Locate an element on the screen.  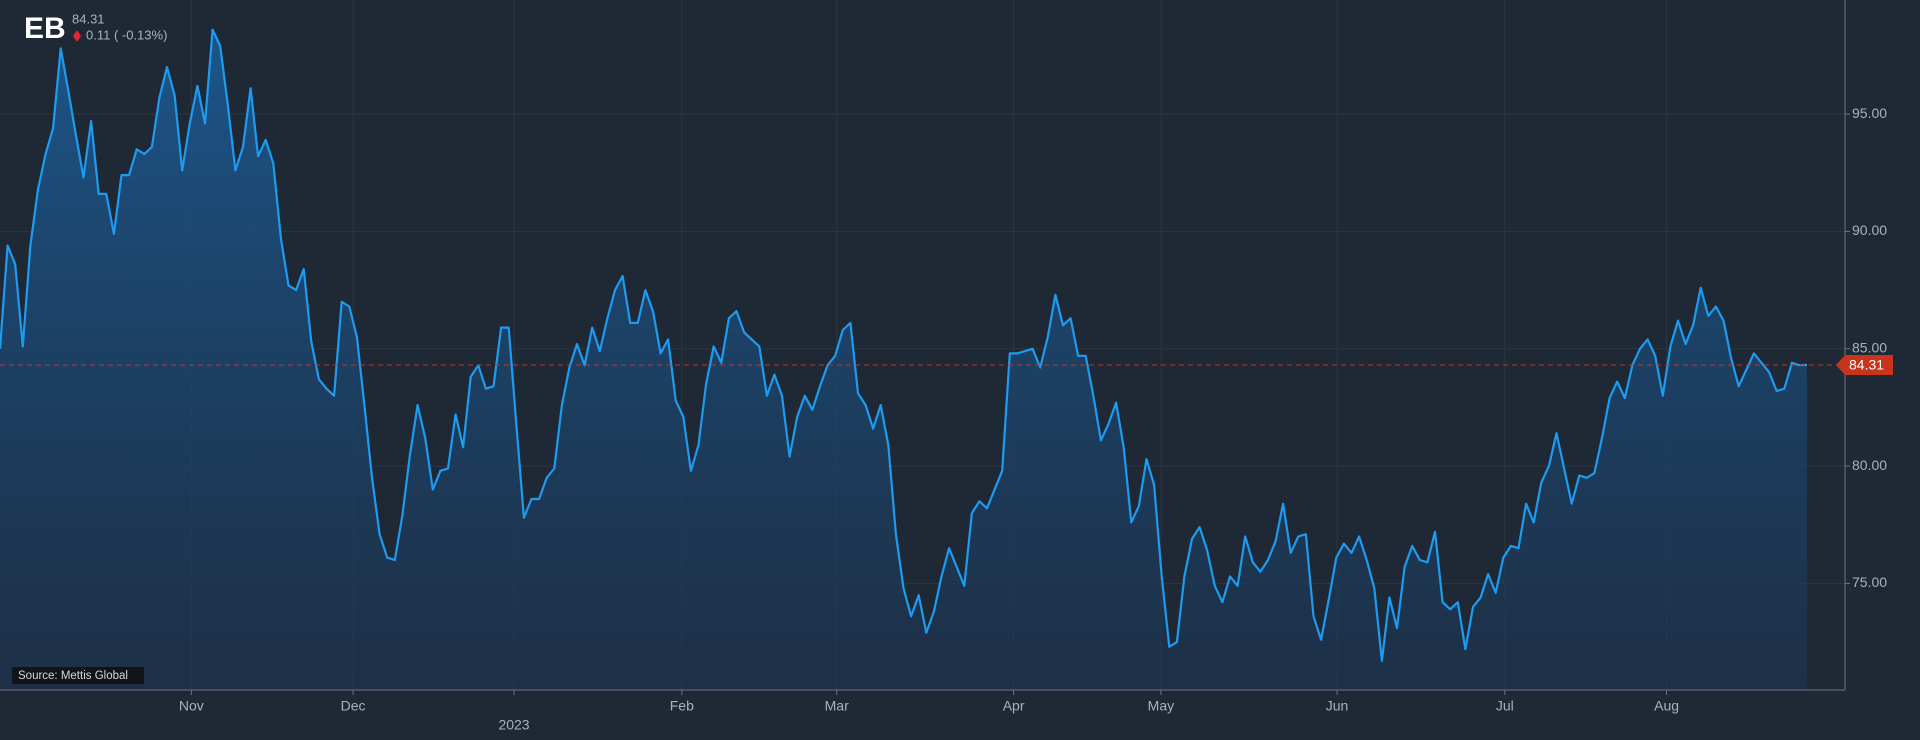
source: Source: Mettis Global is located at coordinates (73, 676).